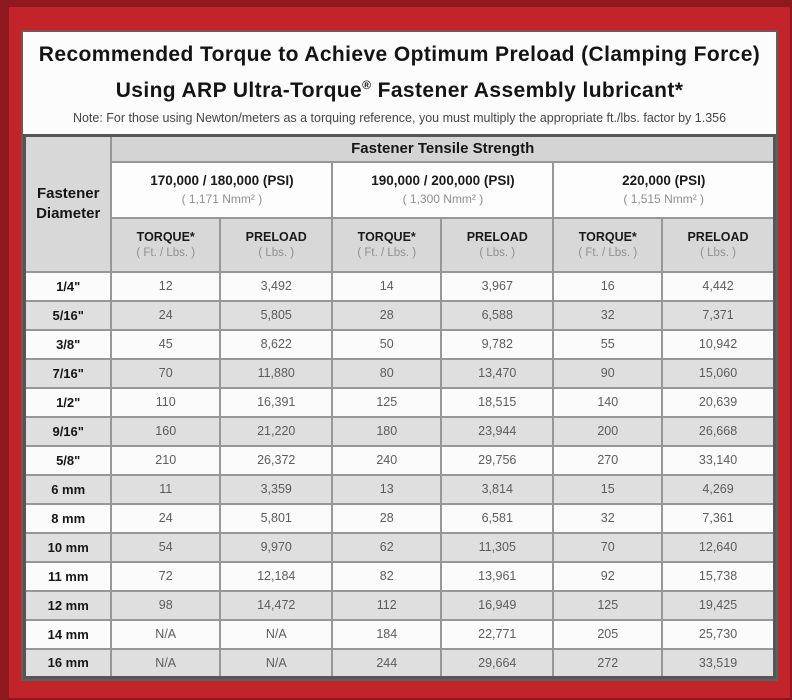 The width and height of the screenshot is (792, 700). Describe the element at coordinates (166, 518) in the screenshot. I see `torque-value-cell: 24` at that location.